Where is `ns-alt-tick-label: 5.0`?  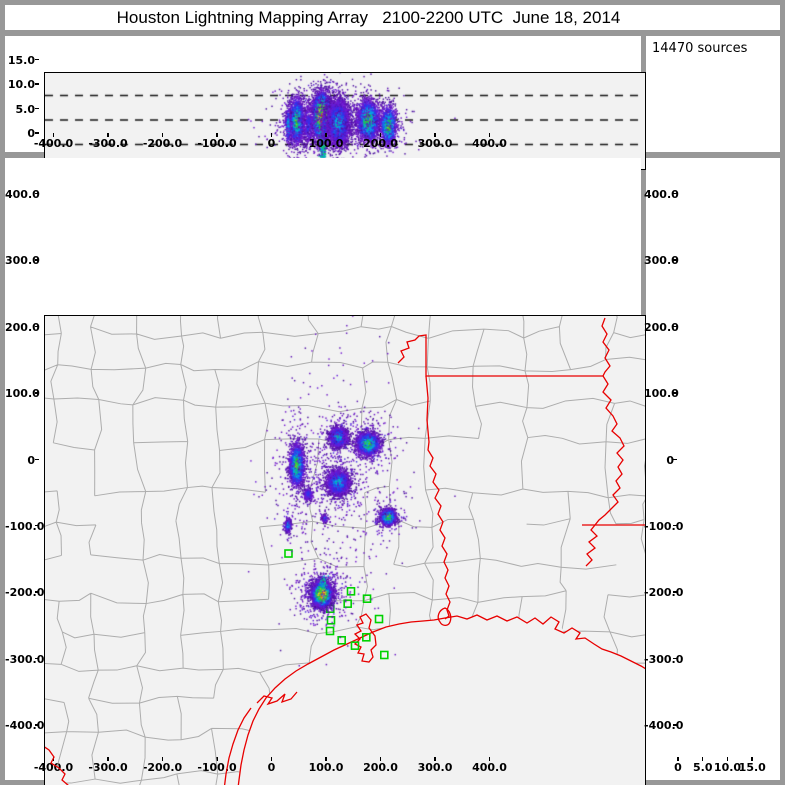 ns-alt-tick-label: 5.0 is located at coordinates (703, 767).